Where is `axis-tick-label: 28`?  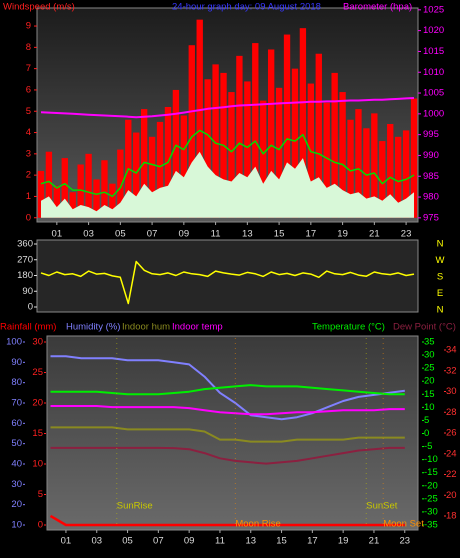
axis-tick-label: 28 is located at coordinates (451, 412).